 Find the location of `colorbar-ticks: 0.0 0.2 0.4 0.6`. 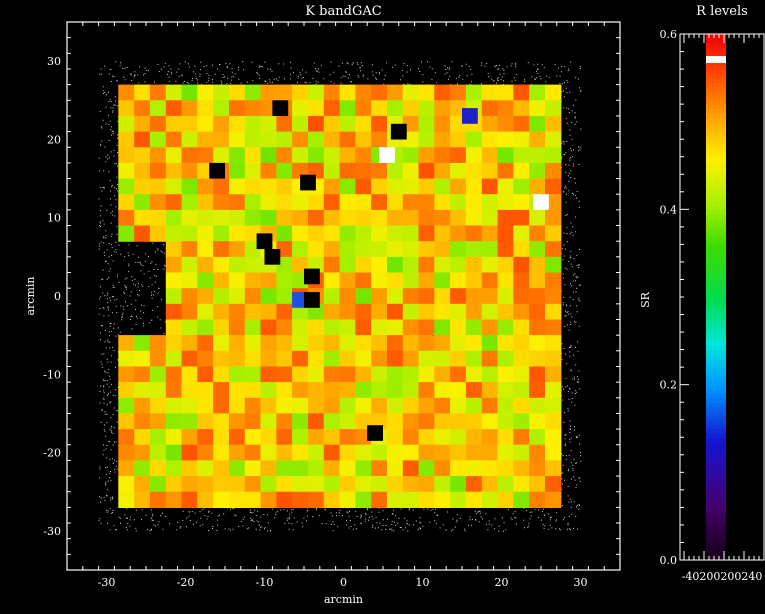

colorbar-ticks: 0.0 0.2 0.4 0.6 is located at coordinates (710, 297).